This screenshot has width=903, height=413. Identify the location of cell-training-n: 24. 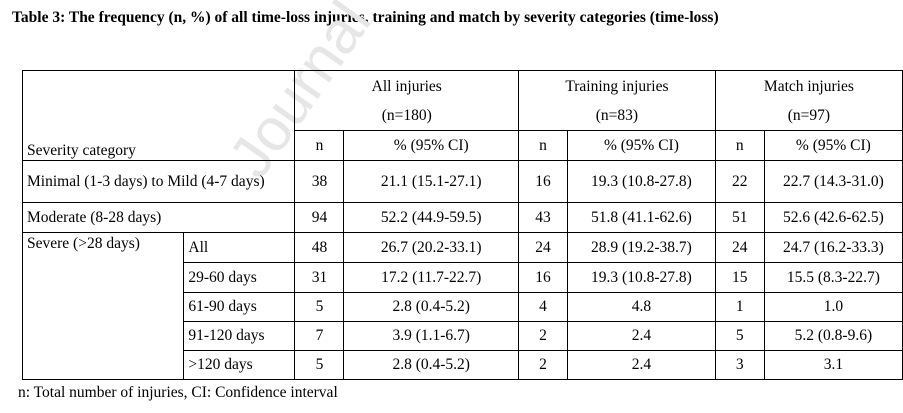
(543, 247).